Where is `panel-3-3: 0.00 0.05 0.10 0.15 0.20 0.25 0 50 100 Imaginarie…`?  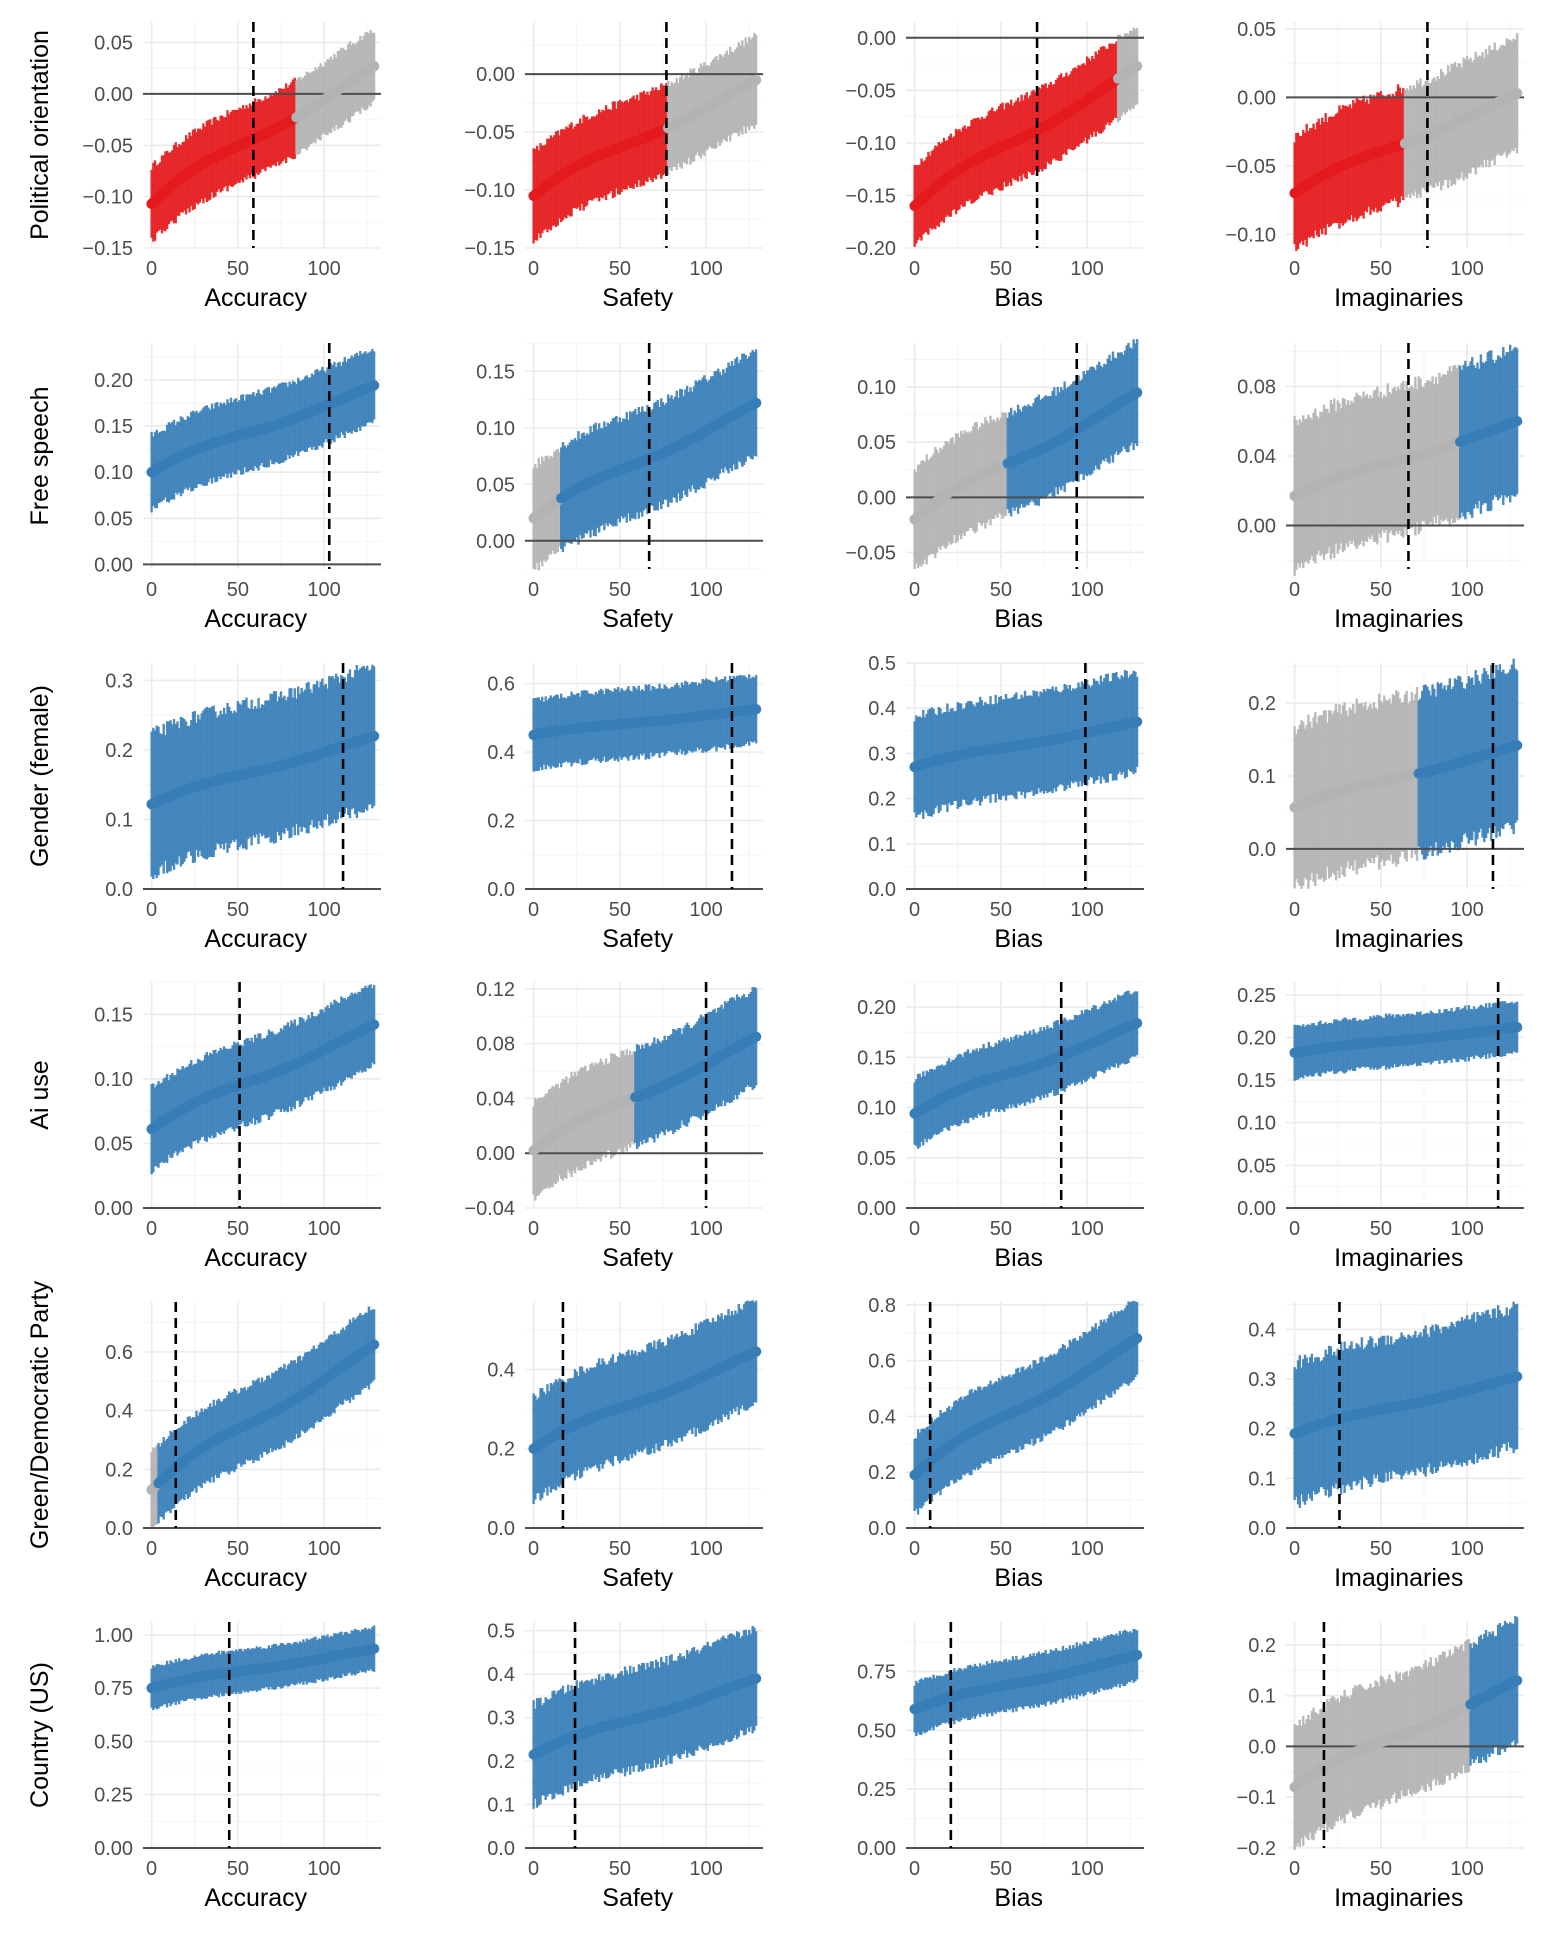
panel-3-3: 0.00 0.05 0.10 0.15 0.20 0.25 0 50 100 Imaginarie… is located at coordinates (1380, 1127).